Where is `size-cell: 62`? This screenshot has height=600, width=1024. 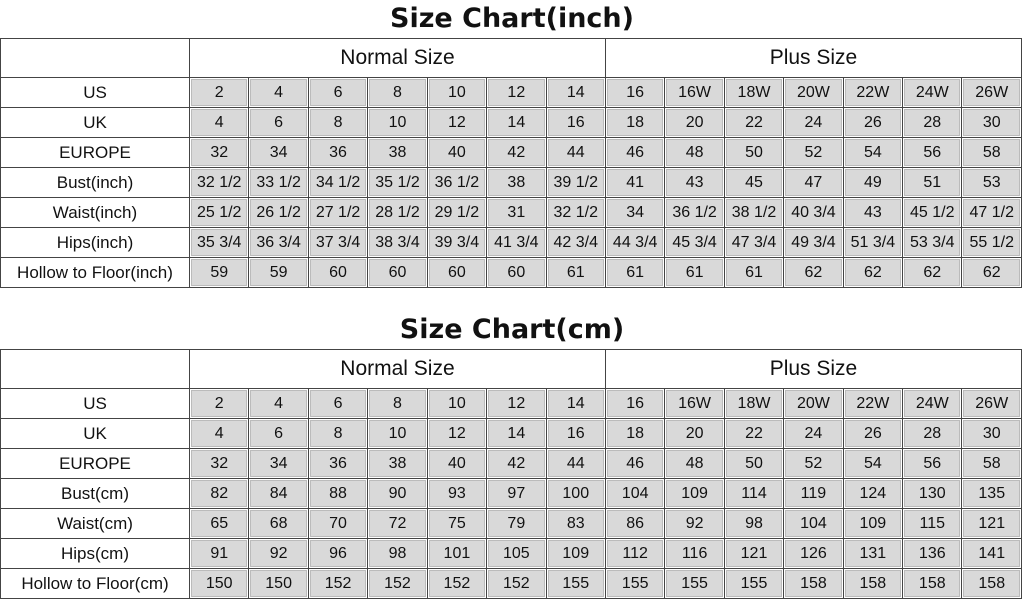
size-cell: 62 is located at coordinates (932, 272).